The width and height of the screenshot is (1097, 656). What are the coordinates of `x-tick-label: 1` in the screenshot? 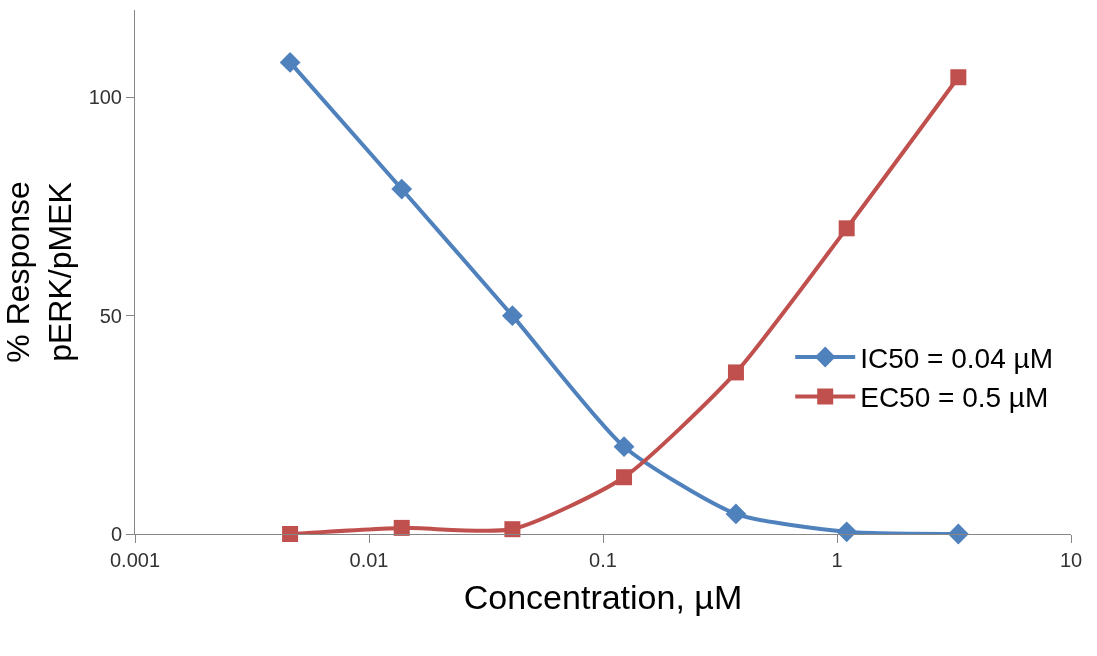 It's located at (837, 560).